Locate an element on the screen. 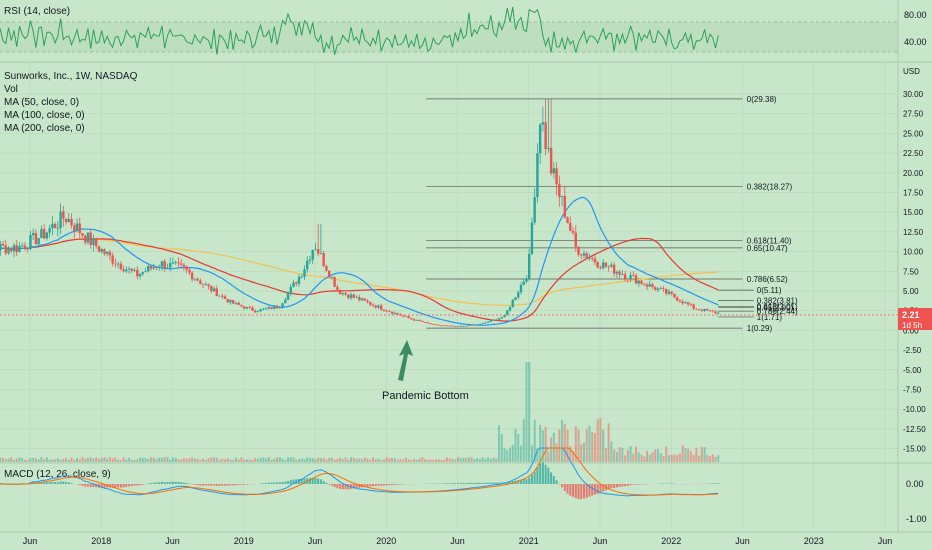 This screenshot has width=932, height=550. fib-level-label: 0.786(6.52) is located at coordinates (767, 279).